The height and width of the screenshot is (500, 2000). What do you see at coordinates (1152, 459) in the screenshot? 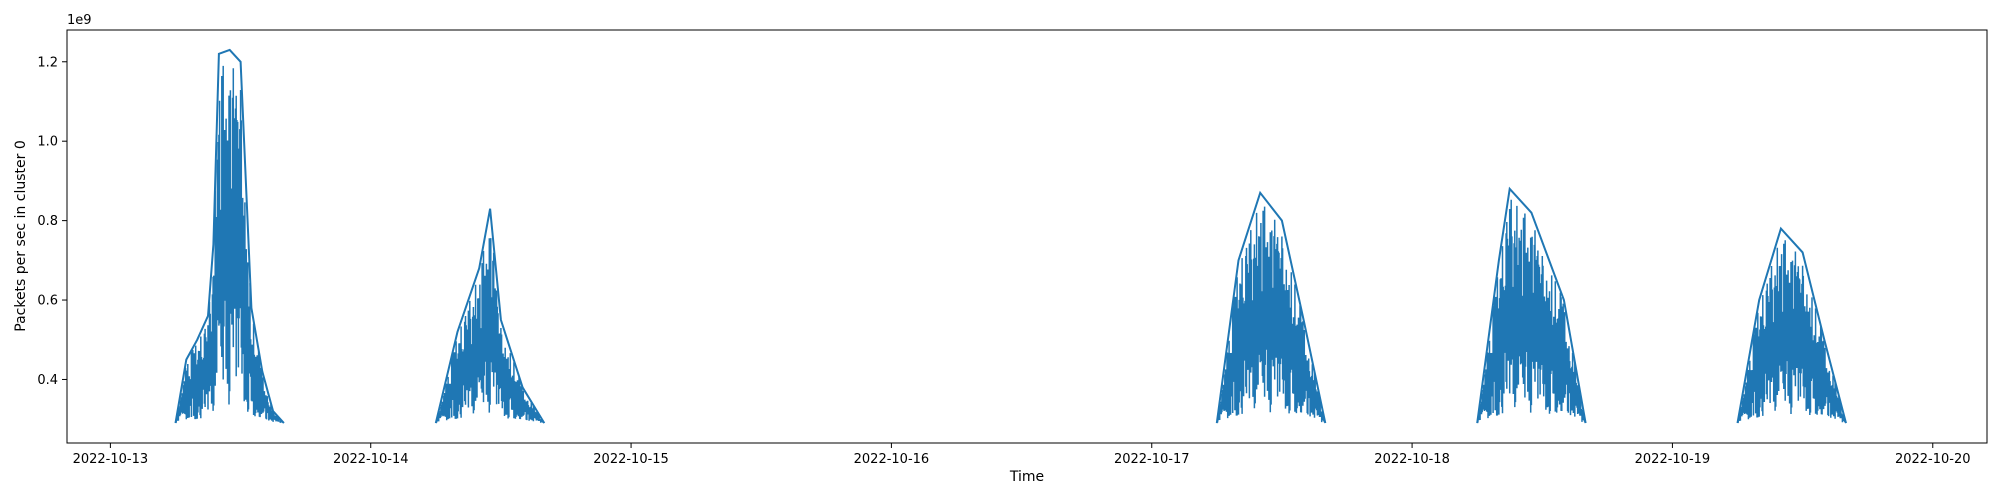
I see `x-tick-label: 2022-10-17` at bounding box center [1152, 459].